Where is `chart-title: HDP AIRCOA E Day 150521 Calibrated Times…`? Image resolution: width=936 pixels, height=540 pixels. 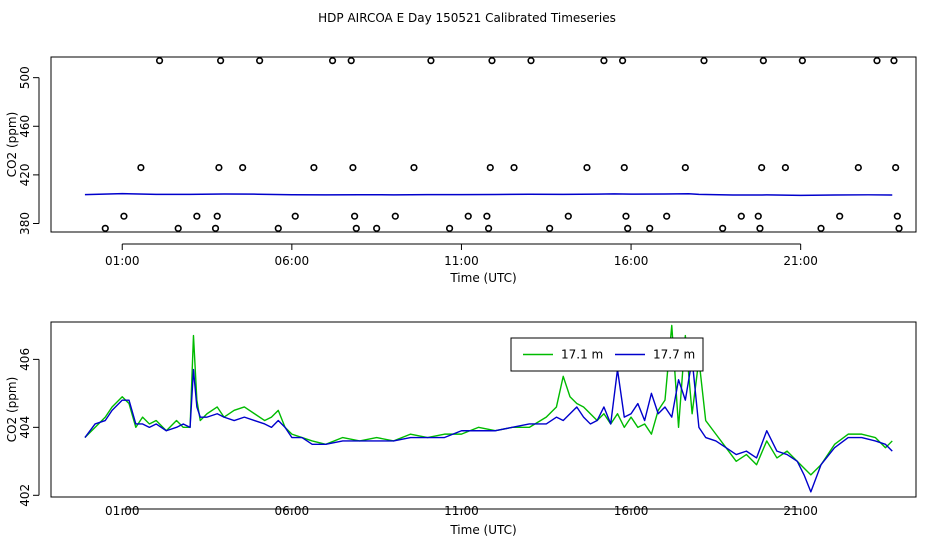
chart-title: HDP AIRCOA E Day 150521 Calibrated Times… is located at coordinates (467, 18).